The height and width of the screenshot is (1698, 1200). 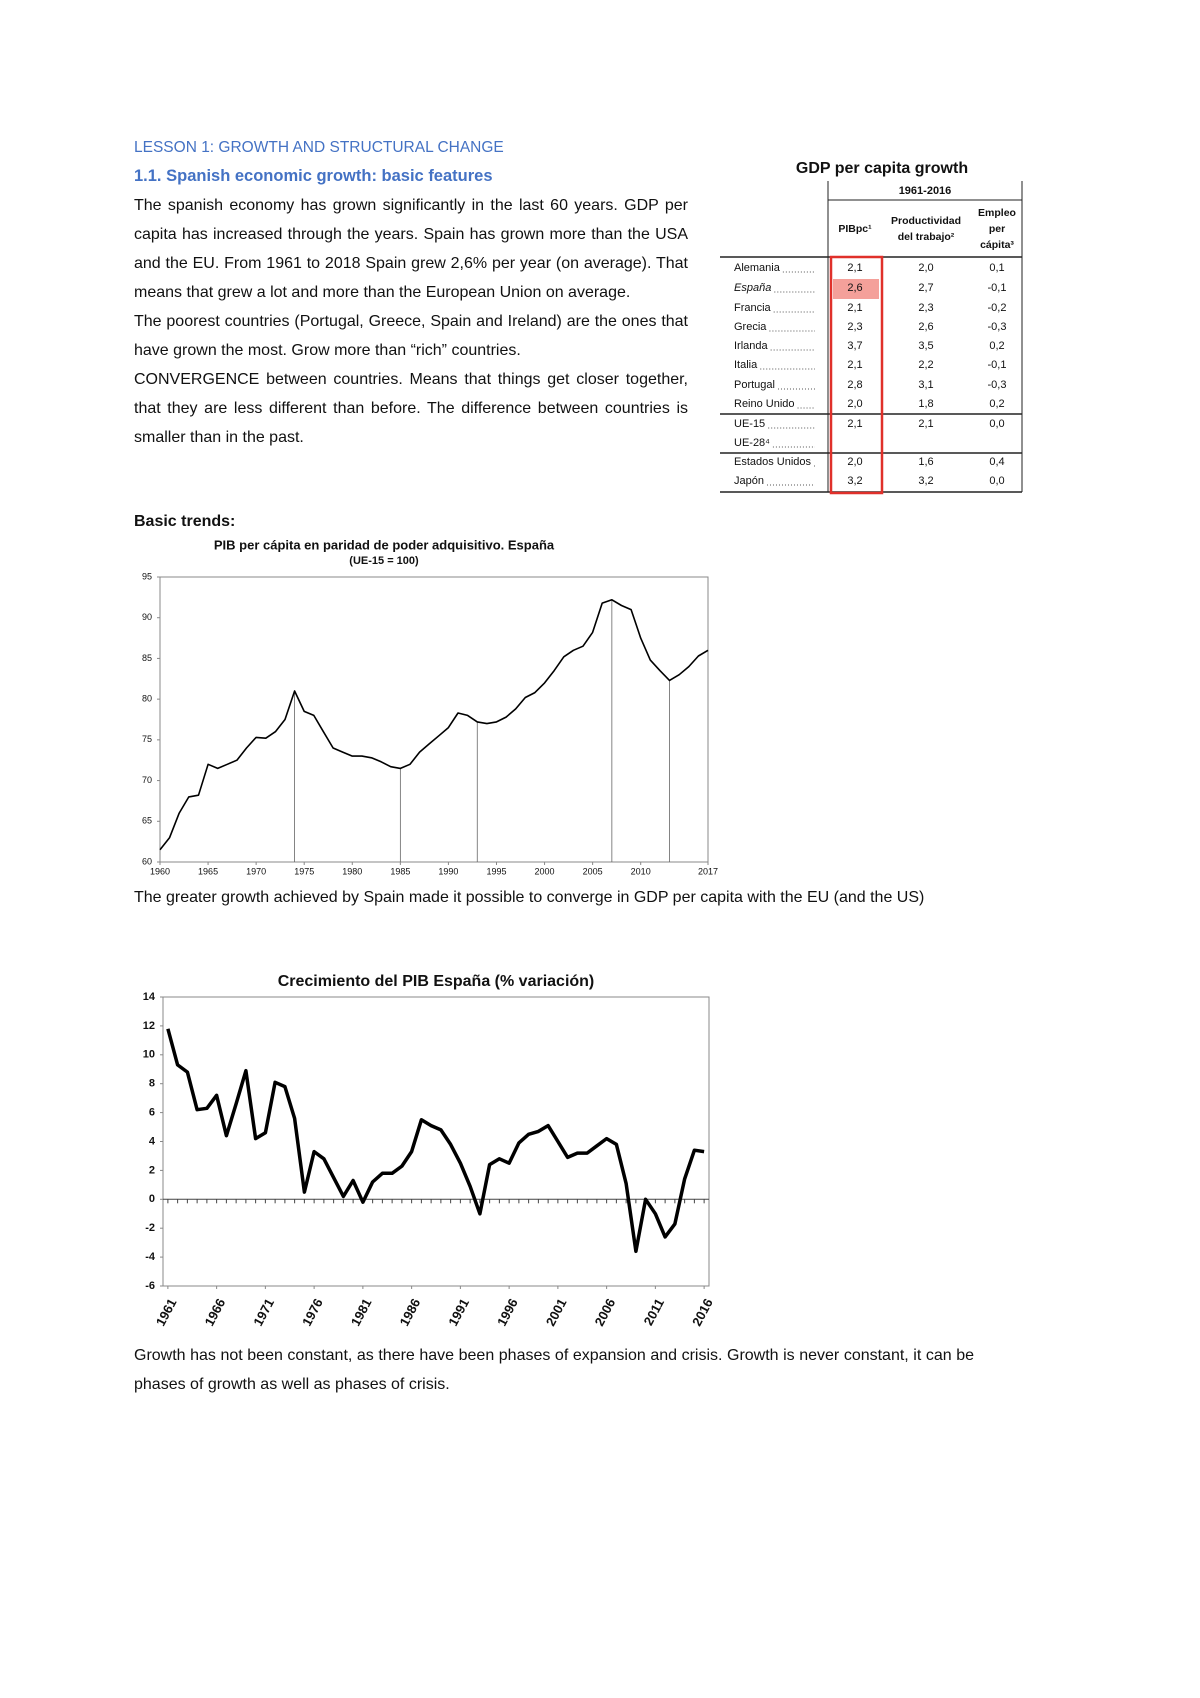 What do you see at coordinates (556, 1312) in the screenshot?
I see `x-tick-label: 2001` at bounding box center [556, 1312].